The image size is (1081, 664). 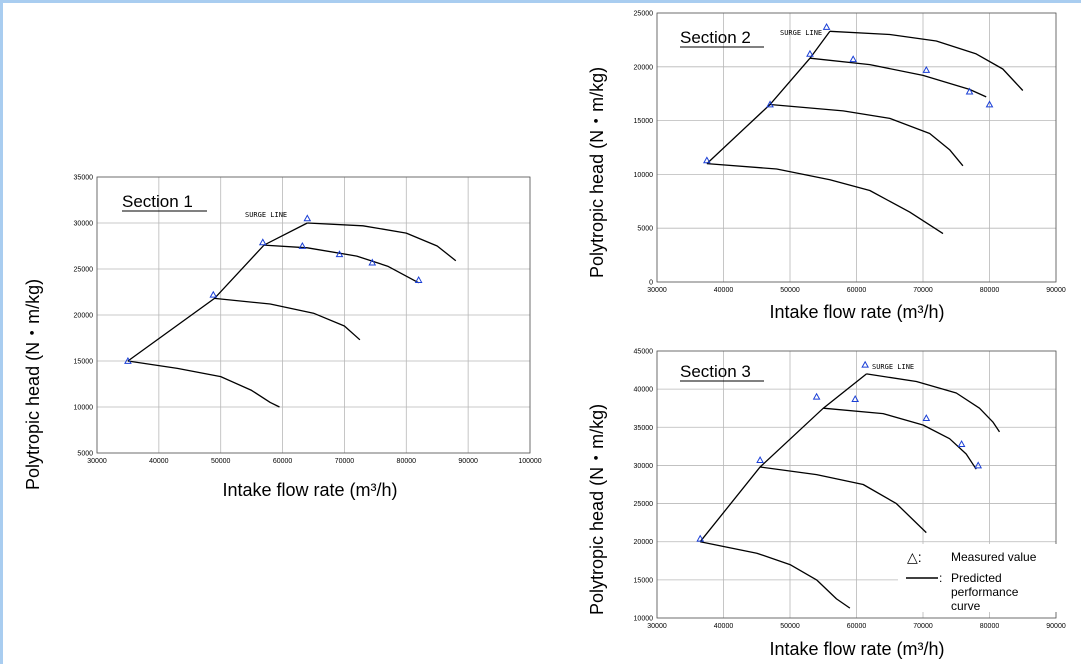 What do you see at coordinates (529, 461) in the screenshot?
I see `x-tick-label: 100000` at bounding box center [529, 461].